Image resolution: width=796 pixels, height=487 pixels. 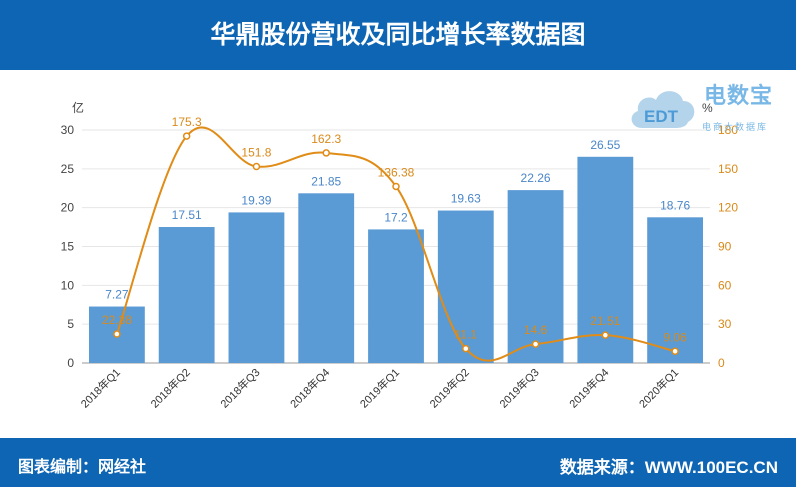 What do you see at coordinates (256, 200) in the screenshot?
I see `bar-value-label: 19.39` at bounding box center [256, 200].